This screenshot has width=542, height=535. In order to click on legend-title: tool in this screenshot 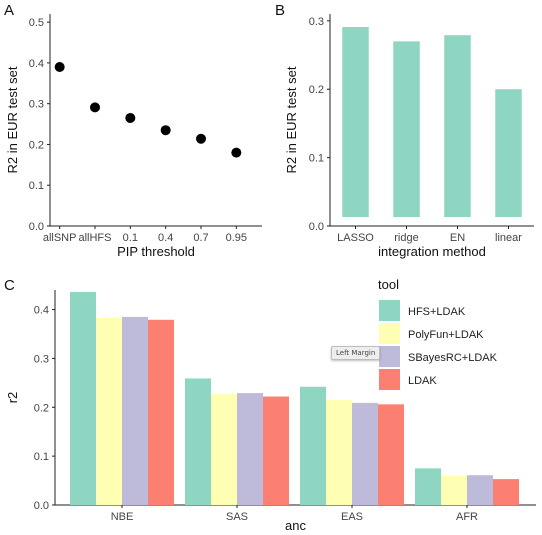, I will do `click(388, 284)`.